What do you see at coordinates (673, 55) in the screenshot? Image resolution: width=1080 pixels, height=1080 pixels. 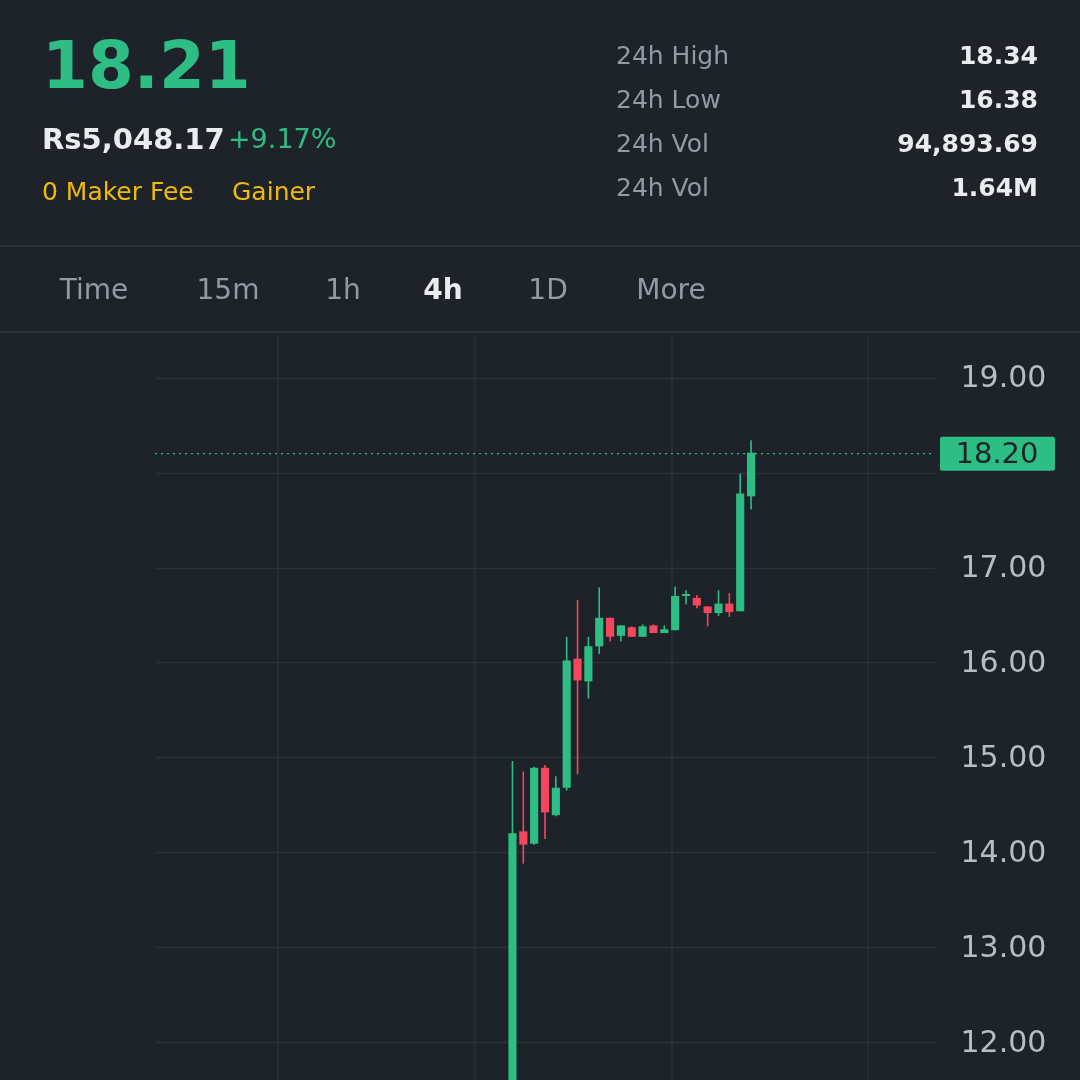 I see `text: 24h High` at bounding box center [673, 55].